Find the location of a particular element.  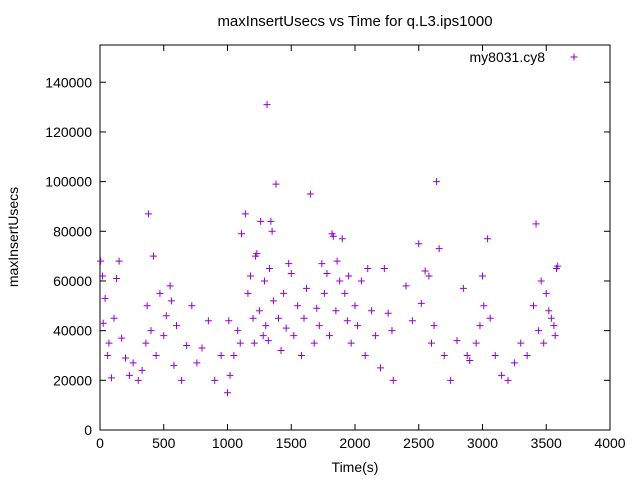

legend-marker-symbol is located at coordinates (574, 57).